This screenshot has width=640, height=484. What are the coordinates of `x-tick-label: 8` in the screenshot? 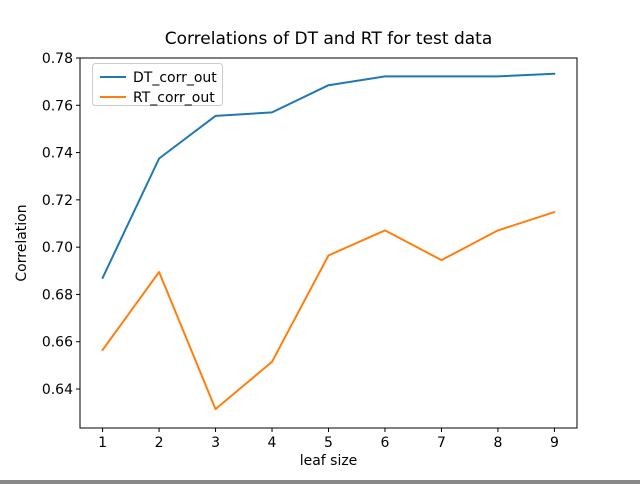 It's located at (497, 443).